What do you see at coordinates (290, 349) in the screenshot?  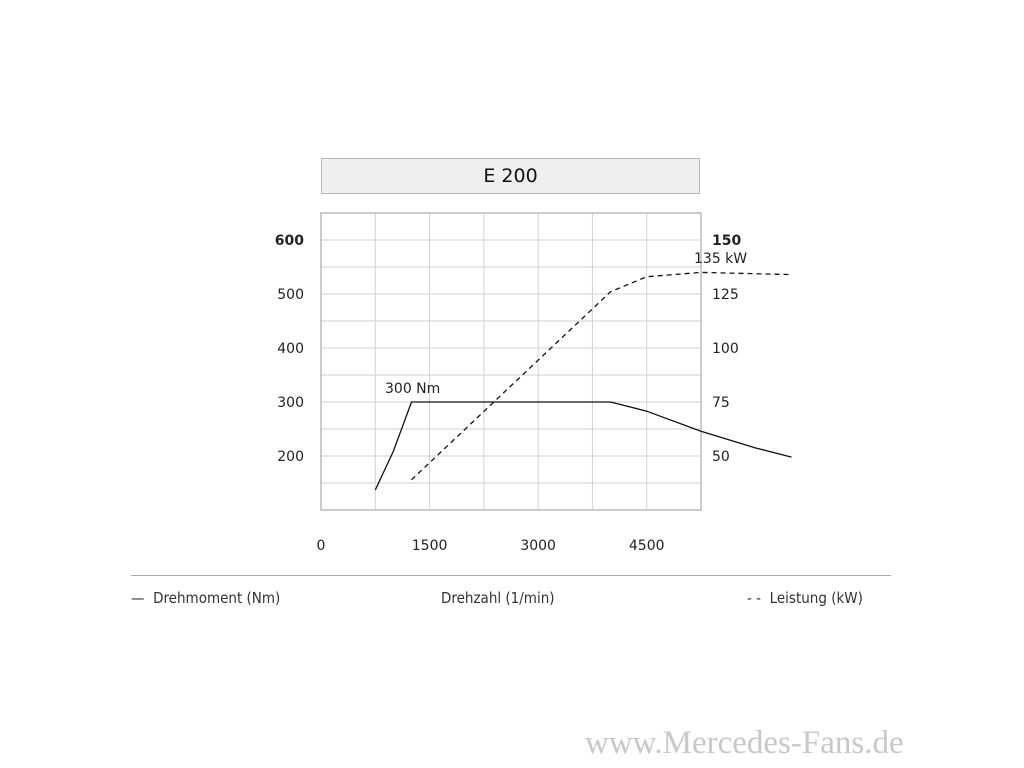 I see `y-left-tick-label: 400` at bounding box center [290, 349].